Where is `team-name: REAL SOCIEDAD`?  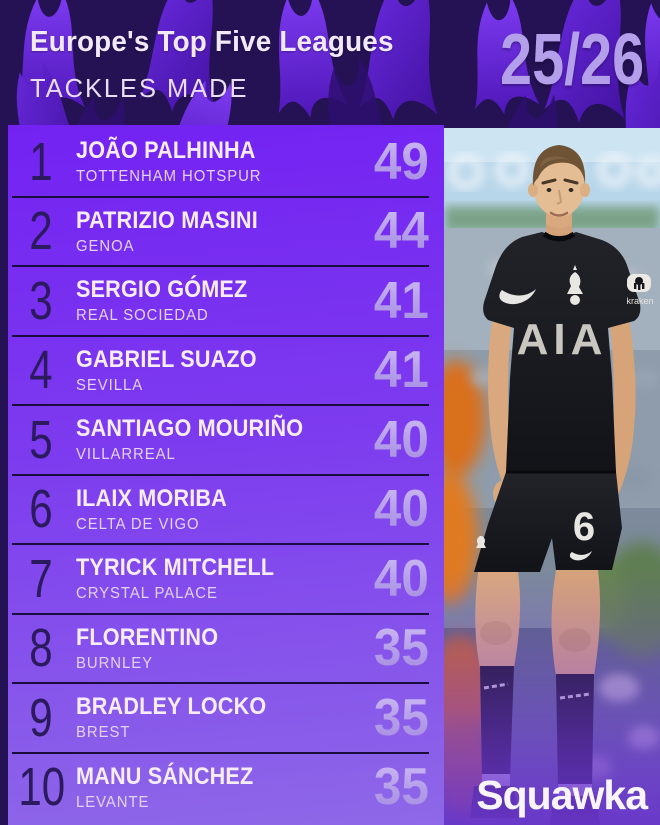
team-name: REAL SOCIEDAD is located at coordinates (142, 316).